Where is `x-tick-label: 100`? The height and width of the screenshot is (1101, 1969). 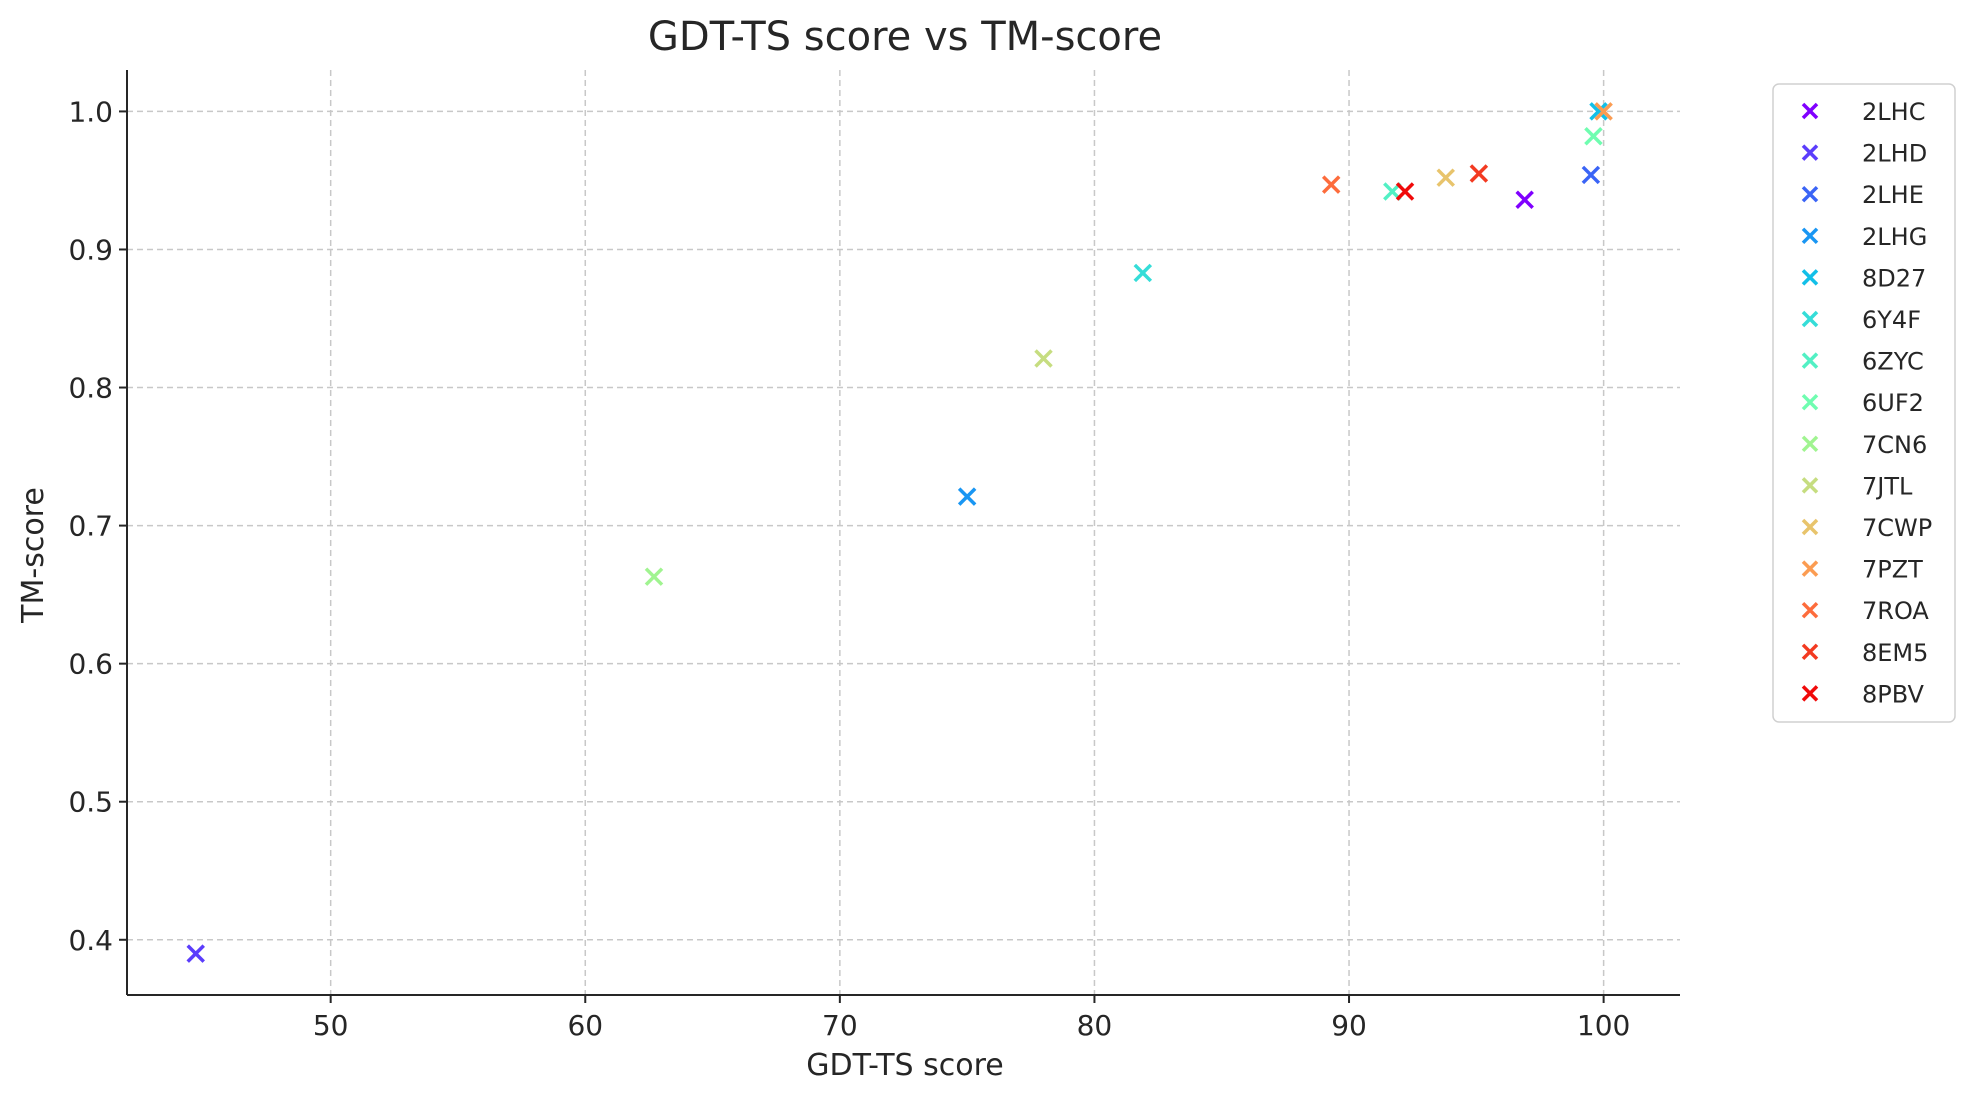 x-tick-label: 100 is located at coordinates (1603, 1025).